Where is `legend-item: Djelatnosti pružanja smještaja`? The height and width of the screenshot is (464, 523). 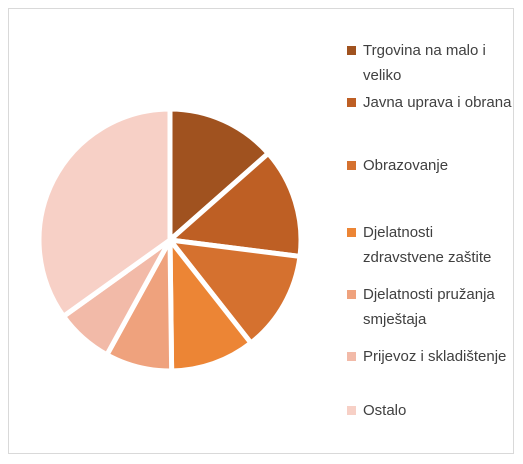
legend-item: Djelatnosti pružanja smještaja is located at coordinates (431, 307).